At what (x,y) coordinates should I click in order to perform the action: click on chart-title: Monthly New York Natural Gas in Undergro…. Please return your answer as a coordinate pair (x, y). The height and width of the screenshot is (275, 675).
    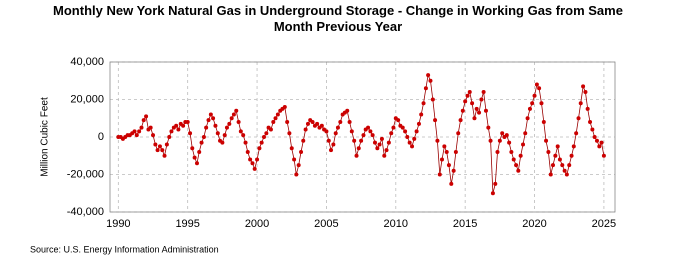
    Looking at the image, I should click on (338, 18).